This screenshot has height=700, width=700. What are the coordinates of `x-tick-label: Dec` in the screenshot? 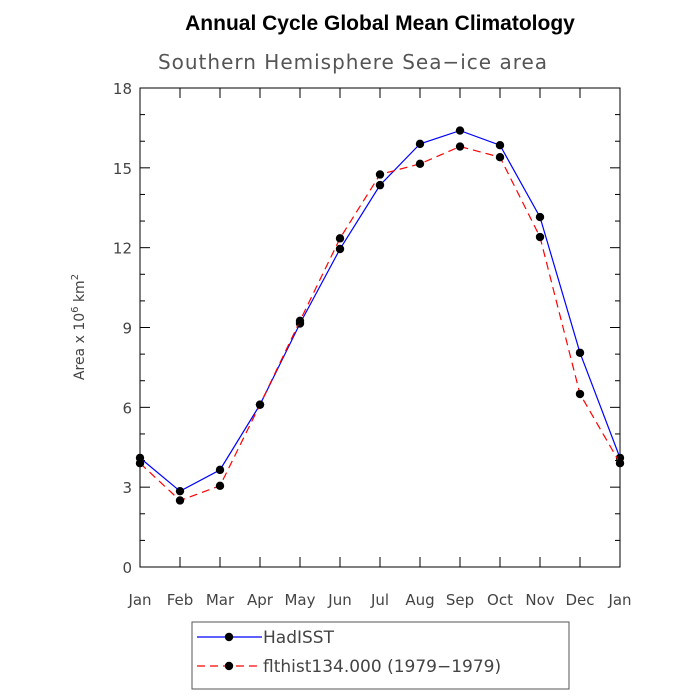 It's located at (579, 600).